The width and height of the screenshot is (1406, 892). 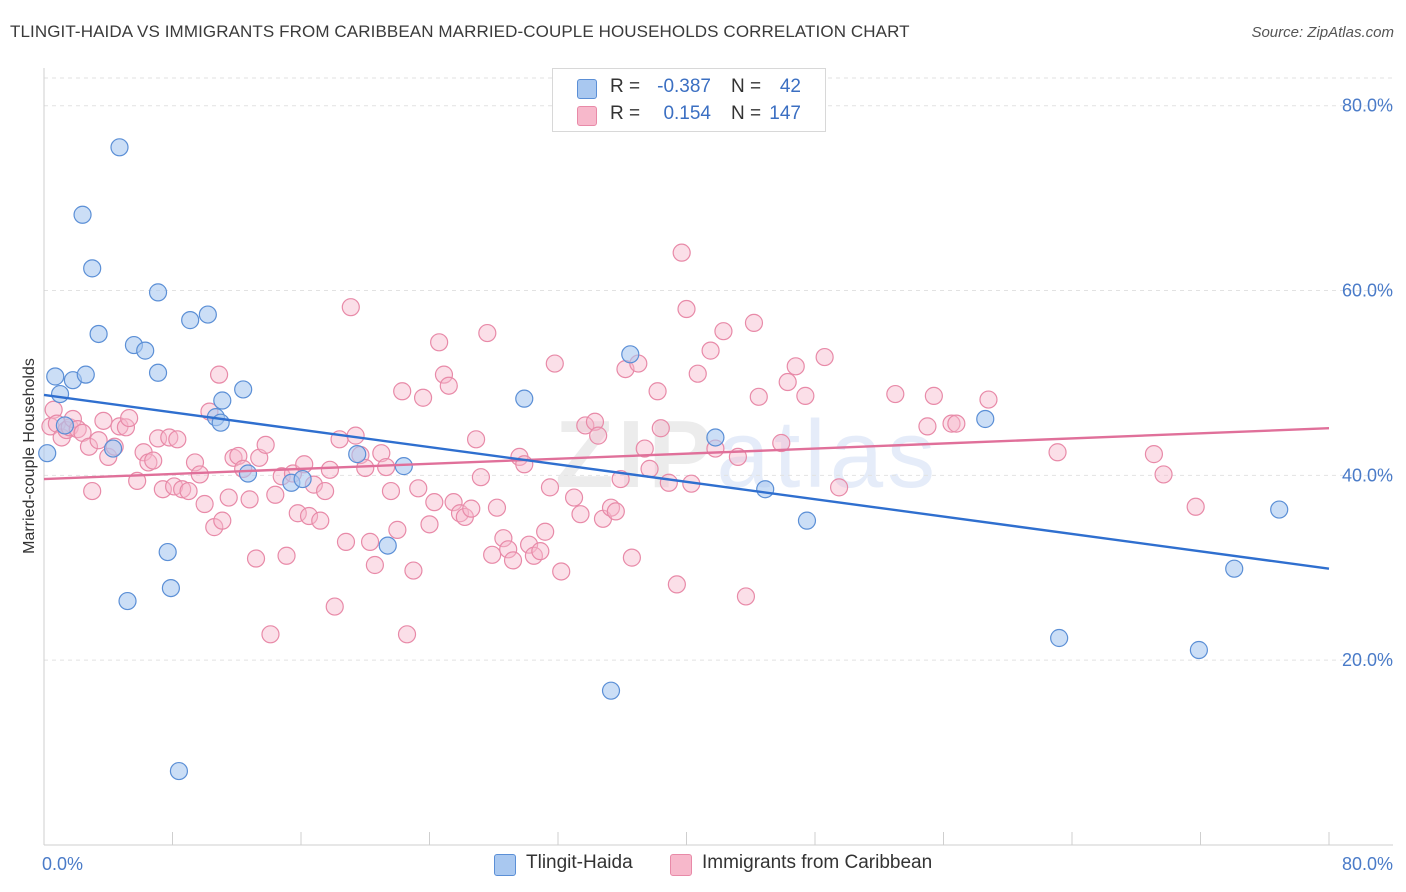 I want to click on y-tick-label: 80.0%, so click(x=1367, y=106).